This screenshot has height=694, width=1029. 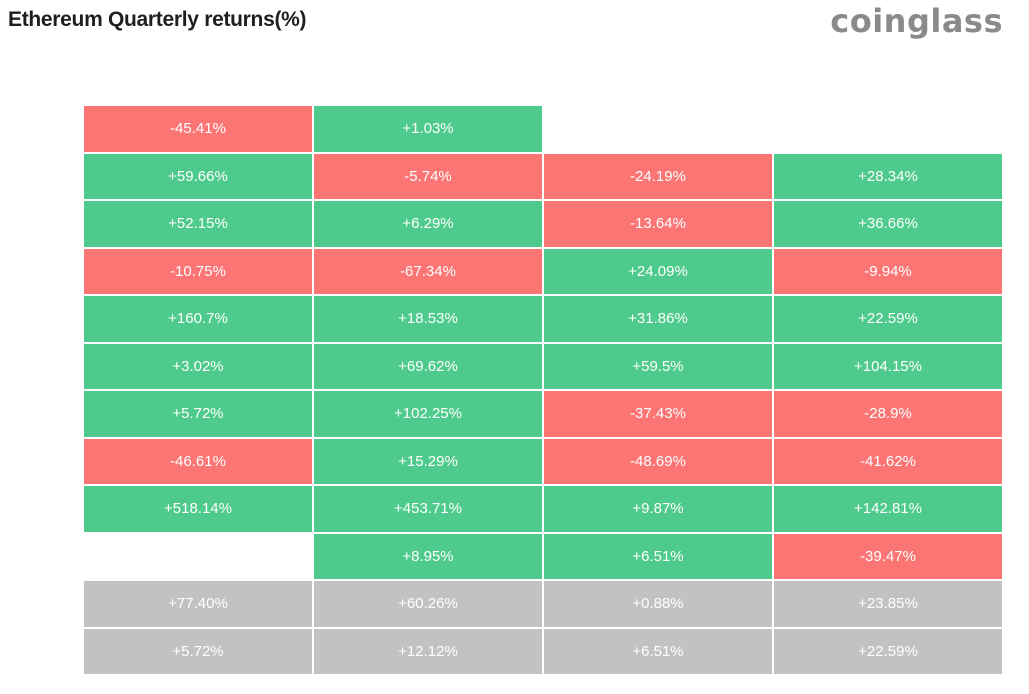 What do you see at coordinates (198, 176) in the screenshot?
I see `return-cell-positive: +59.66%` at bounding box center [198, 176].